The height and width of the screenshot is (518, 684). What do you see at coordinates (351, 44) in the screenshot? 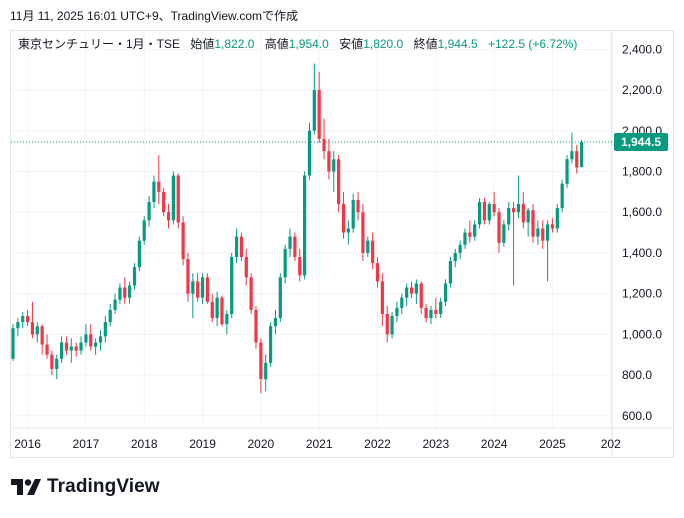
I see `legend-low-label: 安値` at bounding box center [351, 44].